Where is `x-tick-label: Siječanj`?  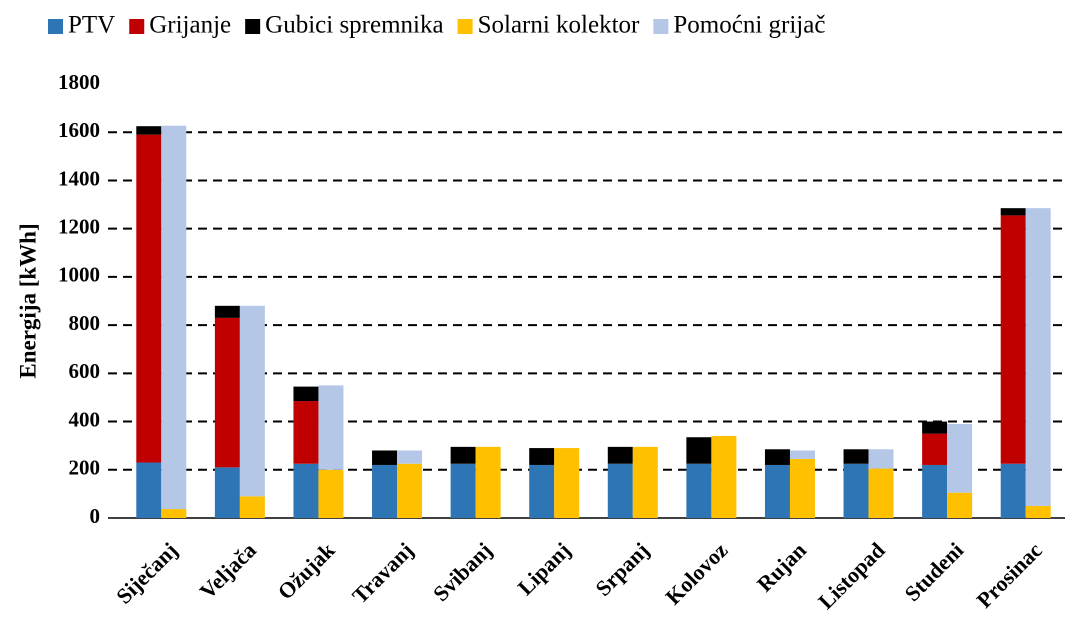 x-tick-label: Siječanj is located at coordinates (146, 572).